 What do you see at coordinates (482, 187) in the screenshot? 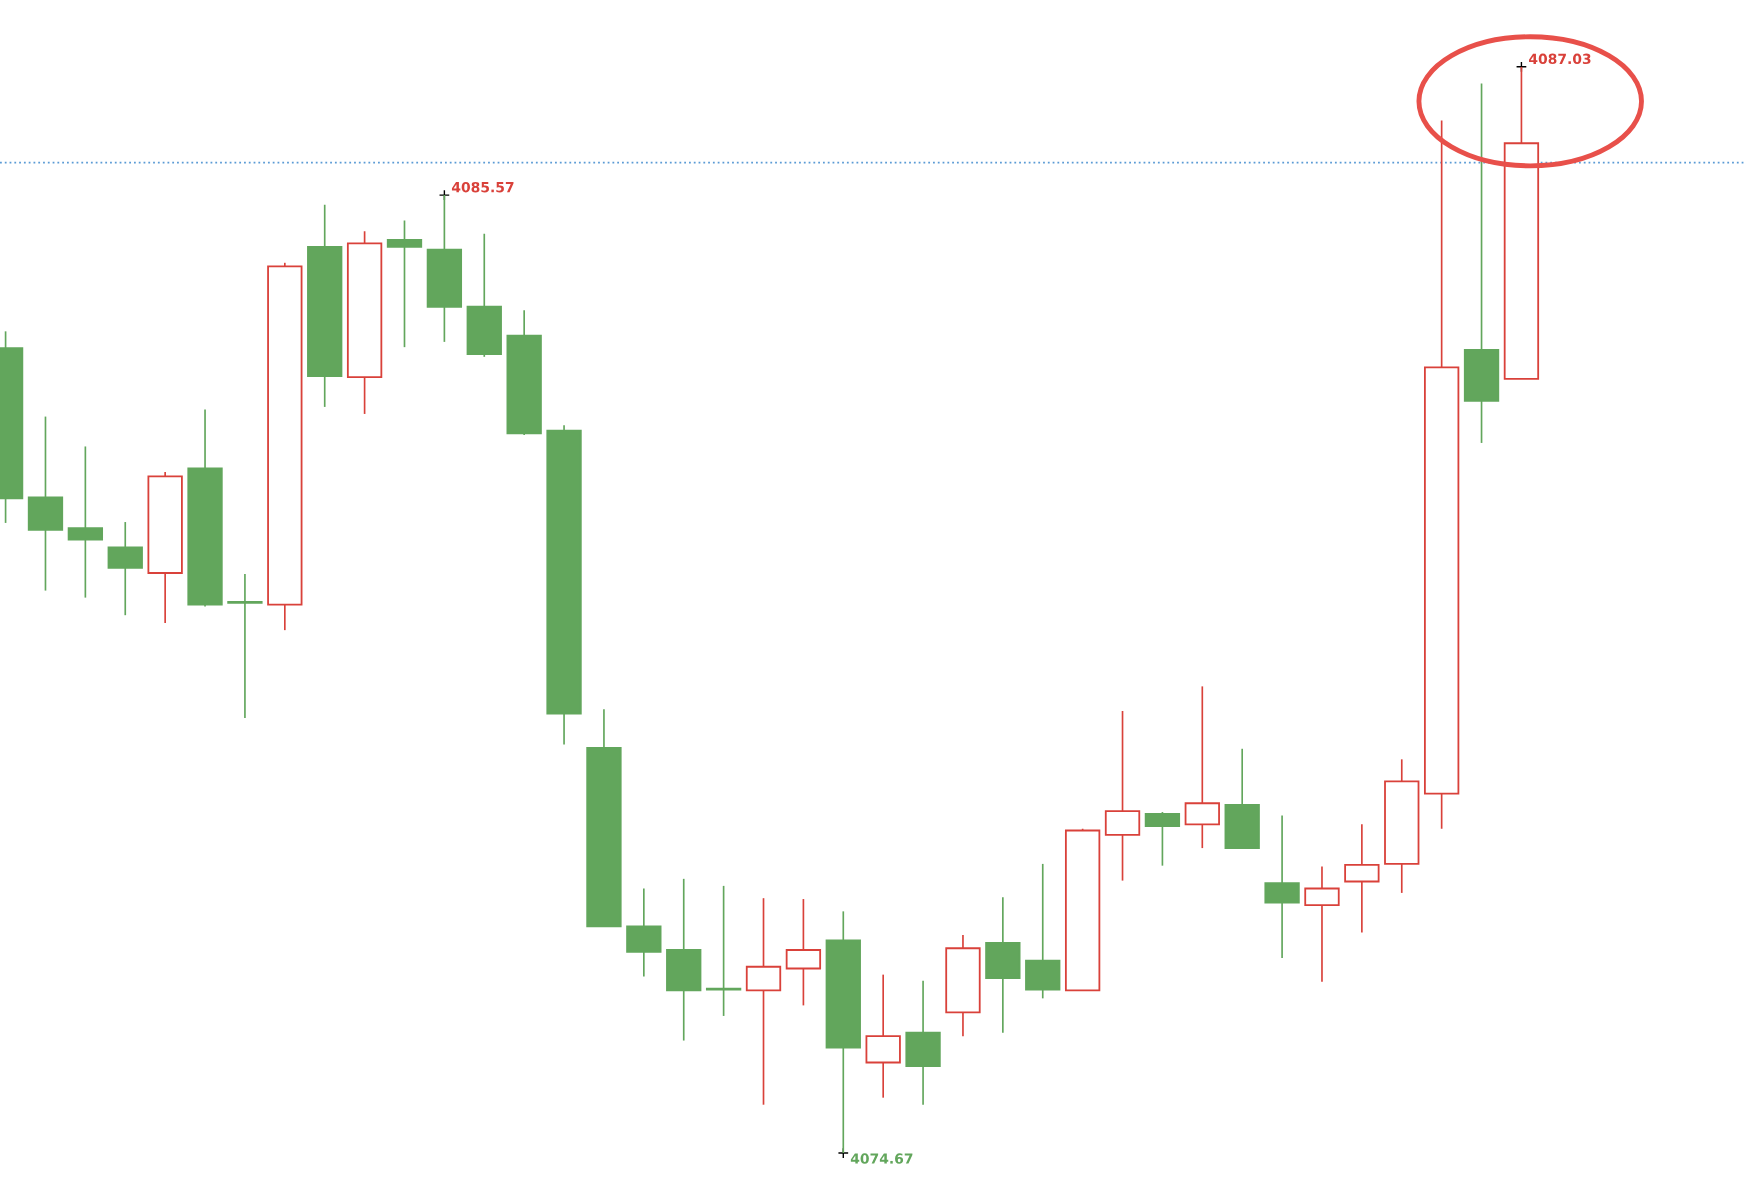
I see `annotation: 4085.57` at bounding box center [482, 187].